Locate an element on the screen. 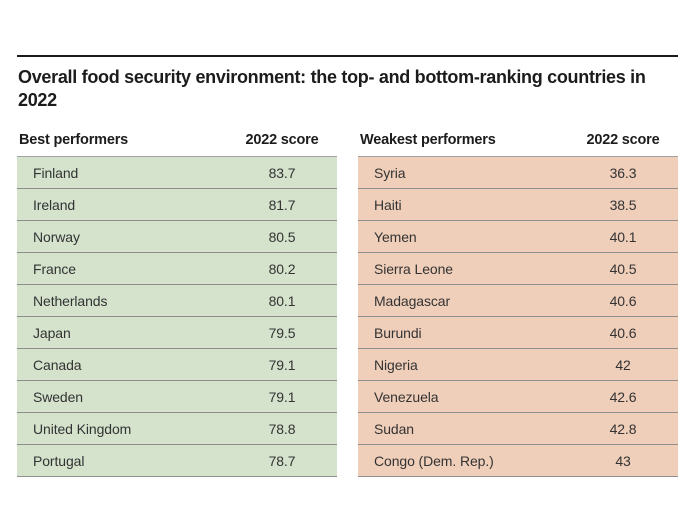 The image size is (696, 522). country-label: Sudan is located at coordinates (394, 428).